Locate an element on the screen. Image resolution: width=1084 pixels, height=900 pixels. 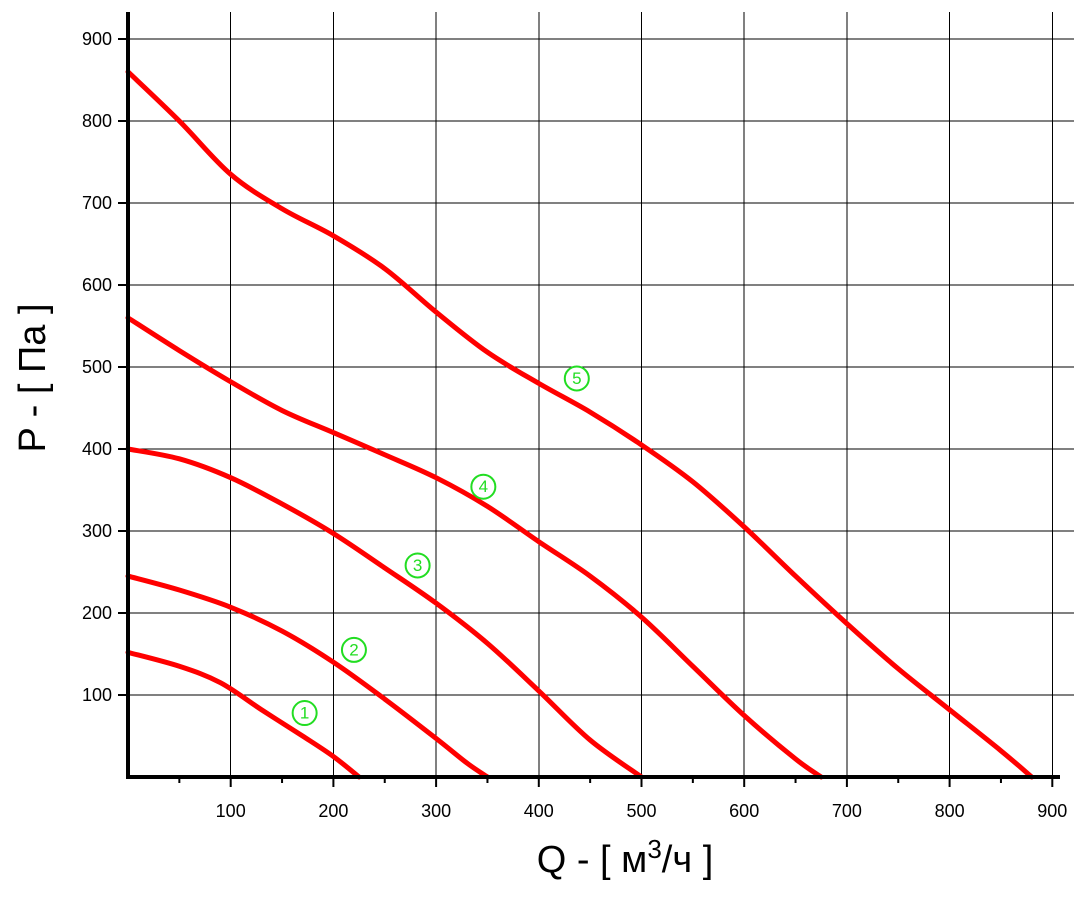
y-tick-label-400: 400 is located at coordinates (97, 449).